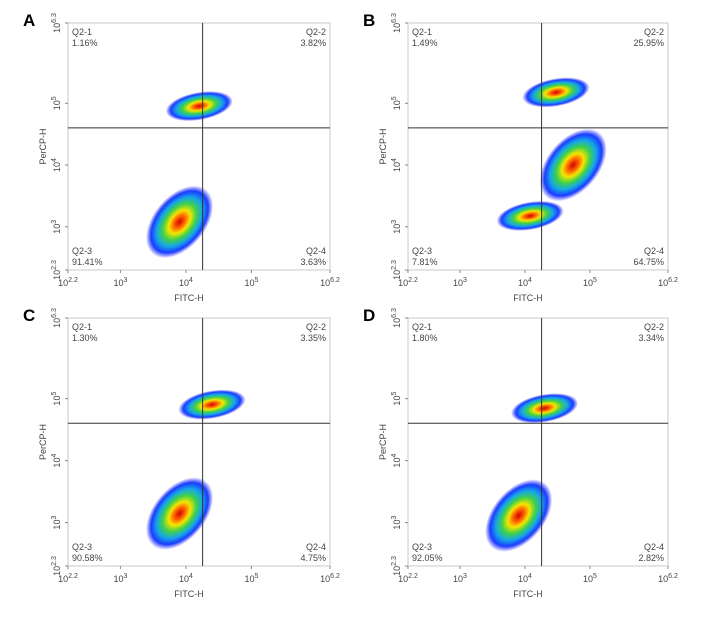 The height and width of the screenshot is (625, 710). I want to click on quadrant-percent: 3.34%, so click(651, 338).